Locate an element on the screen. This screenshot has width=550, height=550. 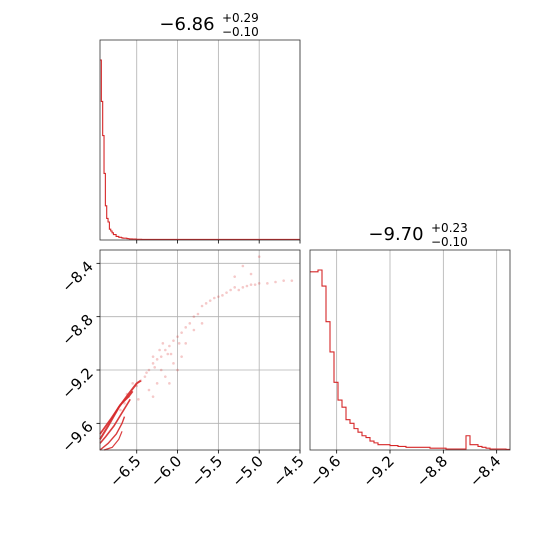
ticklabel-2d-x-2: −5.5 is located at coordinates (207, 471).